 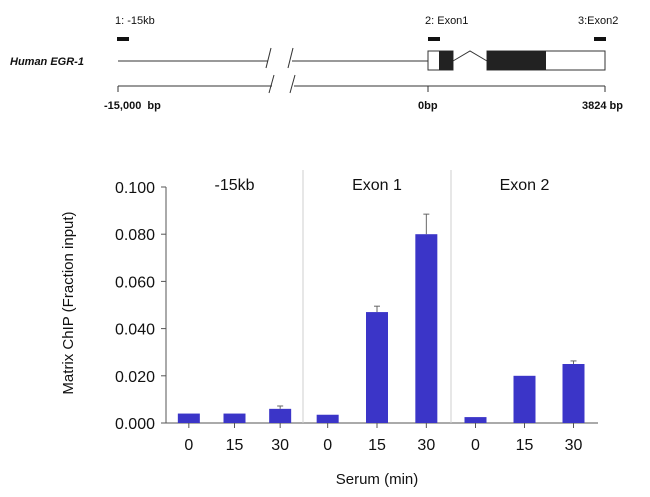 What do you see at coordinates (135, 377) in the screenshot?
I see `y-tick-label: 0.020` at bounding box center [135, 377].